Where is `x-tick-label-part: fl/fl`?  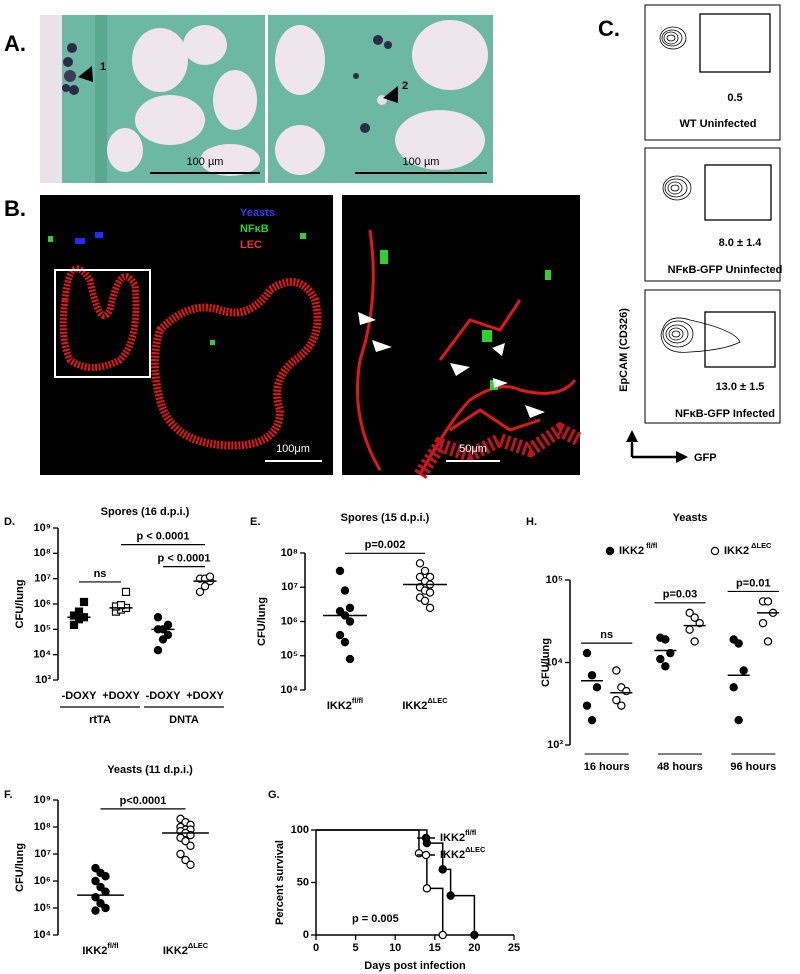
x-tick-label-part: fl/fl is located at coordinates (112, 945).